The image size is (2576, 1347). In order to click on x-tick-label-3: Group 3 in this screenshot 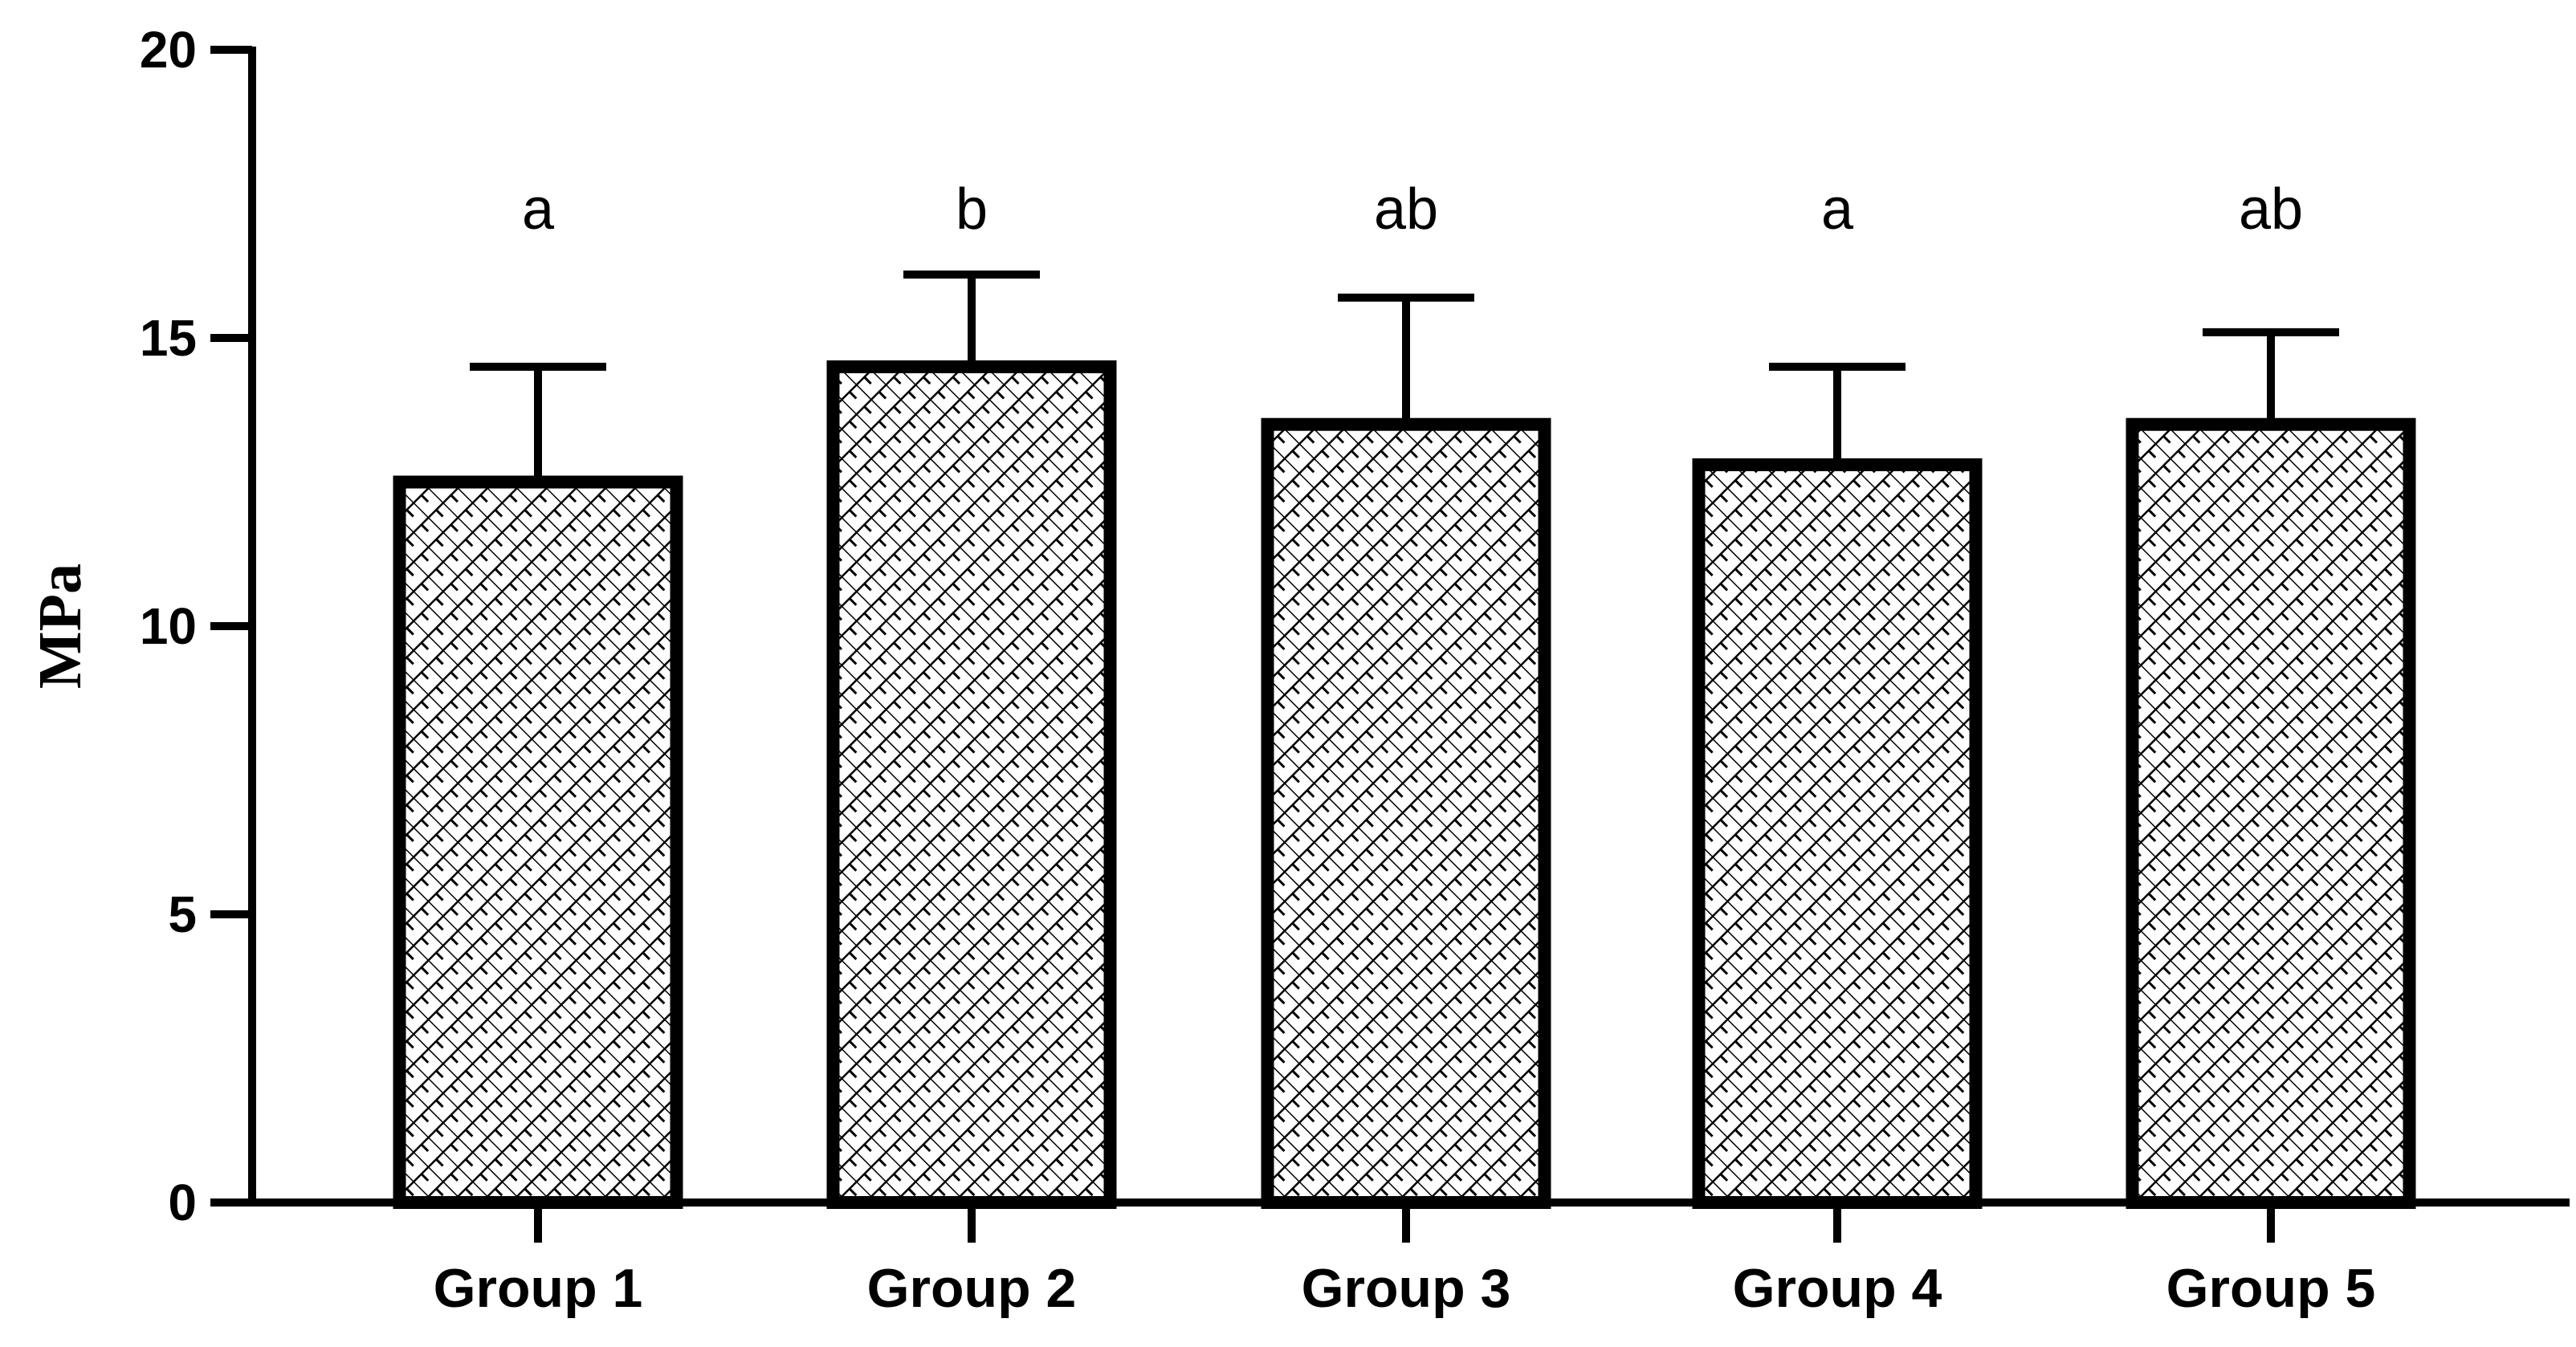, I will do `click(1406, 1288)`.